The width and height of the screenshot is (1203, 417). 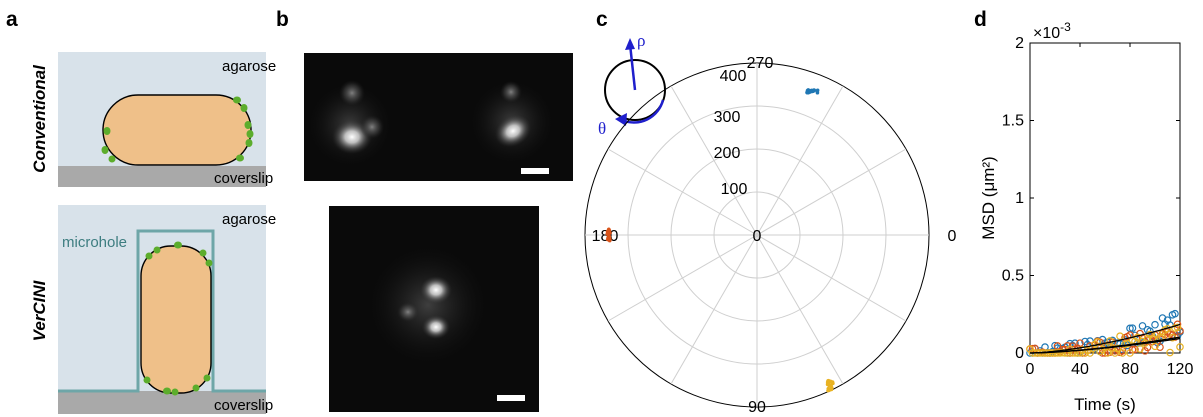 I want to click on x-tick-label: 0, so click(x=1030, y=369).